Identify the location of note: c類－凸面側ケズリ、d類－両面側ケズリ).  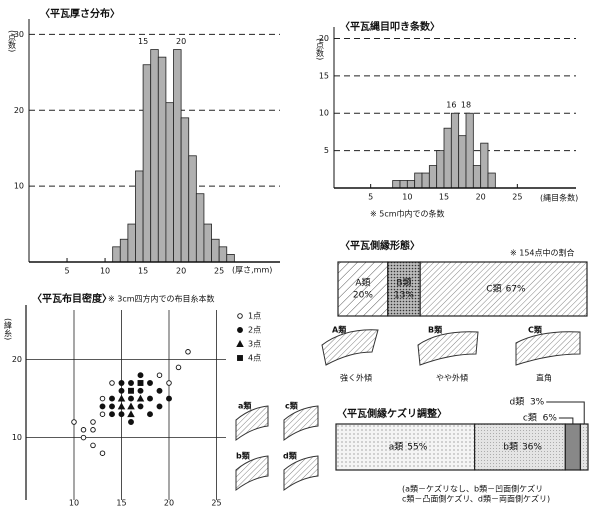
(476, 499).